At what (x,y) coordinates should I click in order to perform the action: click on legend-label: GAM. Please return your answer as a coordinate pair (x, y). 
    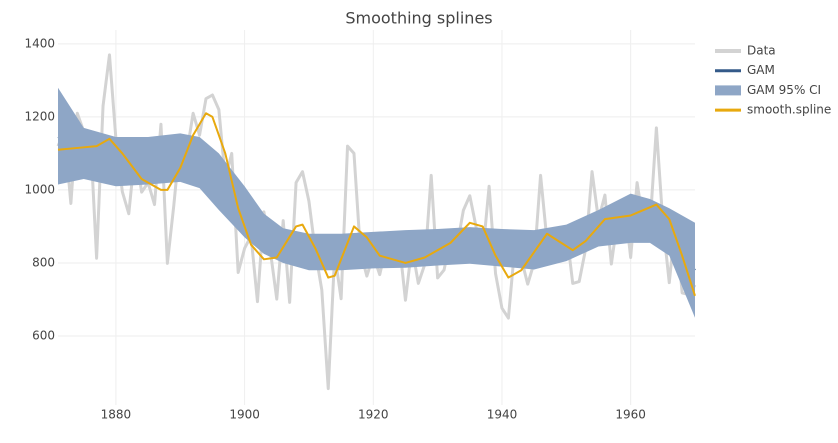
    Looking at the image, I should click on (761, 70).